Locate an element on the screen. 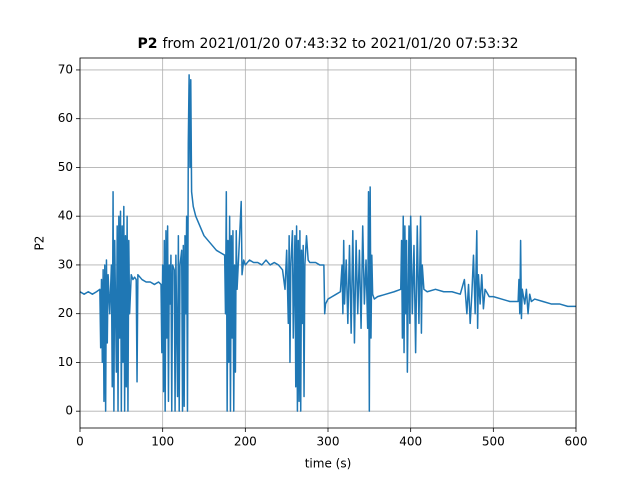 The height and width of the screenshot is (480, 640). x-tick-label: 400 is located at coordinates (410, 442).